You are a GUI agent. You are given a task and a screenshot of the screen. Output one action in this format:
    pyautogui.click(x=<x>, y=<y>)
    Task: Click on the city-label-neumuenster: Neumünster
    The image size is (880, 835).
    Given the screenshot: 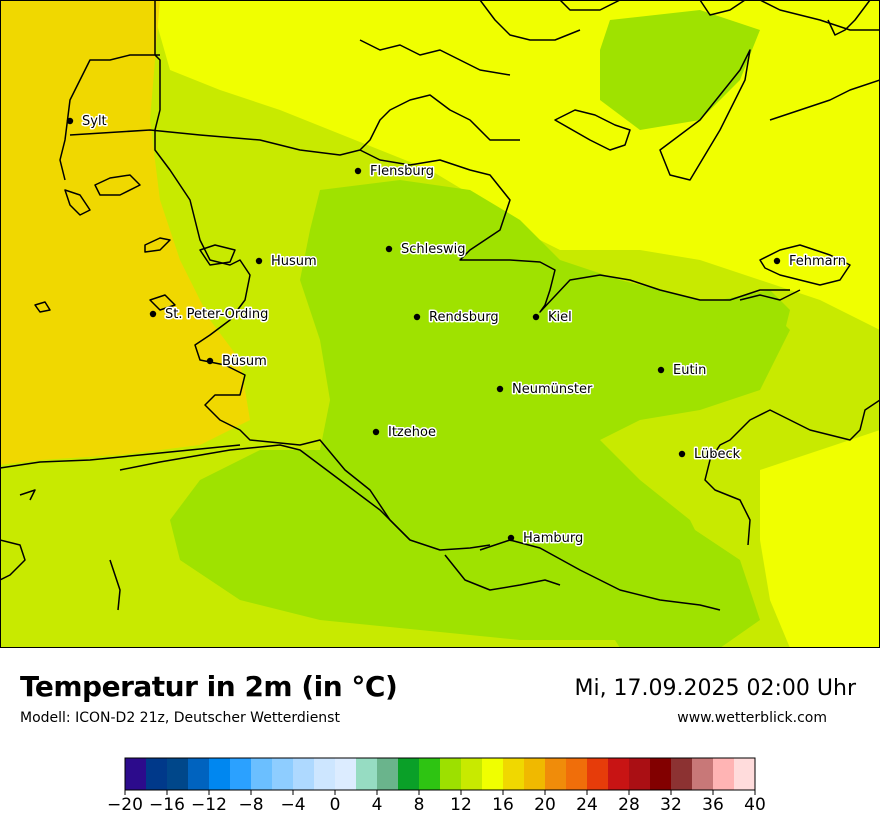 What is the action you would take?
    pyautogui.click(x=552, y=389)
    